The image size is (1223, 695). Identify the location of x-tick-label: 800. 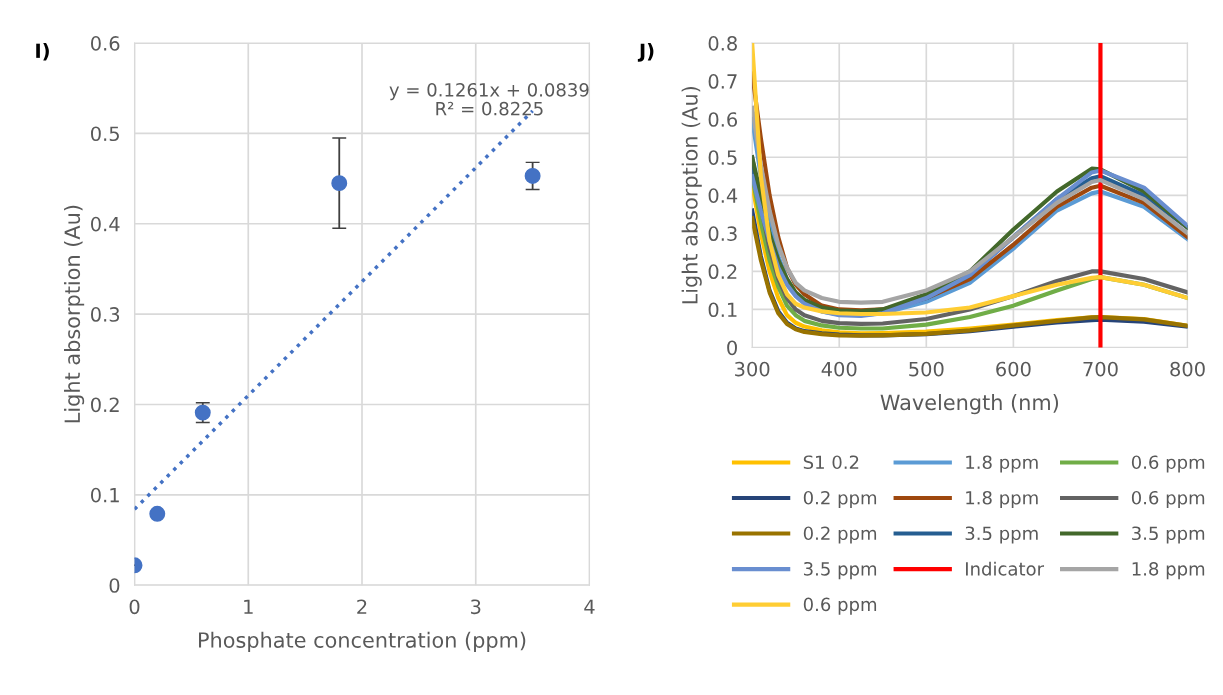
(1187, 369).